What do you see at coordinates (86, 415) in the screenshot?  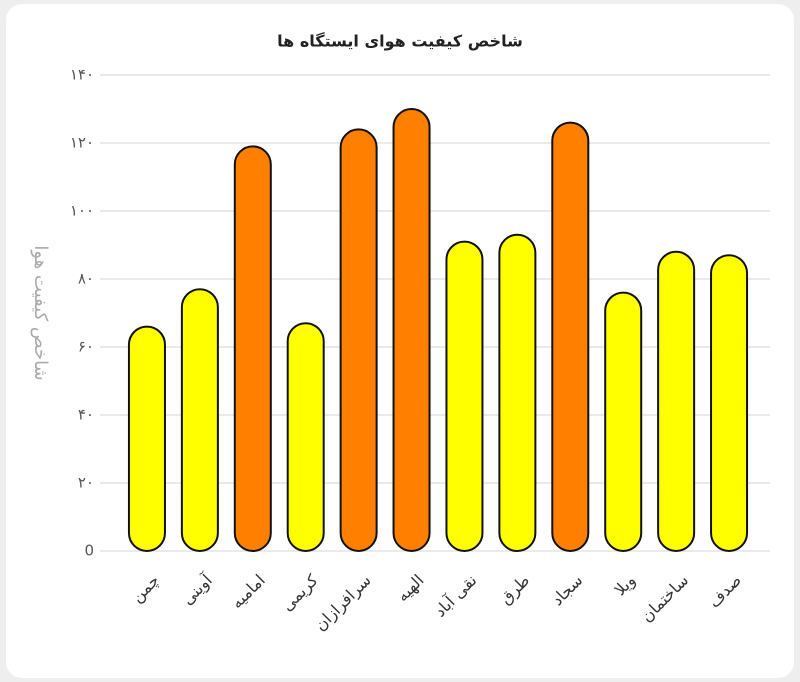 I see `y-tick-label: ۴۰` at bounding box center [86, 415].